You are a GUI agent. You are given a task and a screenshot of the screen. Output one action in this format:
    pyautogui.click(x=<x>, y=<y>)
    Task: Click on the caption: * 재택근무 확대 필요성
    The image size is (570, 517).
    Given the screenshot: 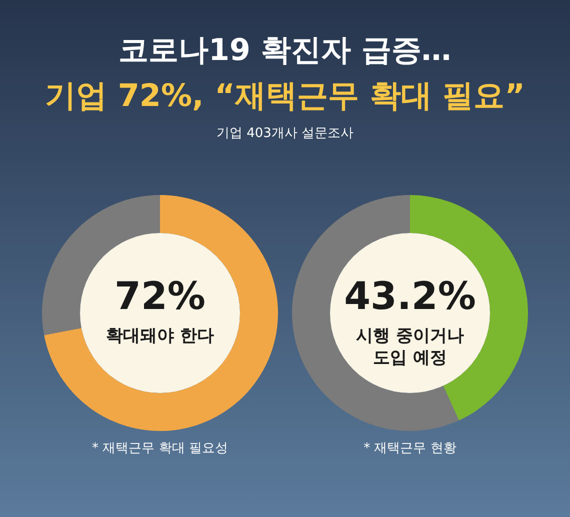 What is the action you would take?
    pyautogui.click(x=160, y=448)
    